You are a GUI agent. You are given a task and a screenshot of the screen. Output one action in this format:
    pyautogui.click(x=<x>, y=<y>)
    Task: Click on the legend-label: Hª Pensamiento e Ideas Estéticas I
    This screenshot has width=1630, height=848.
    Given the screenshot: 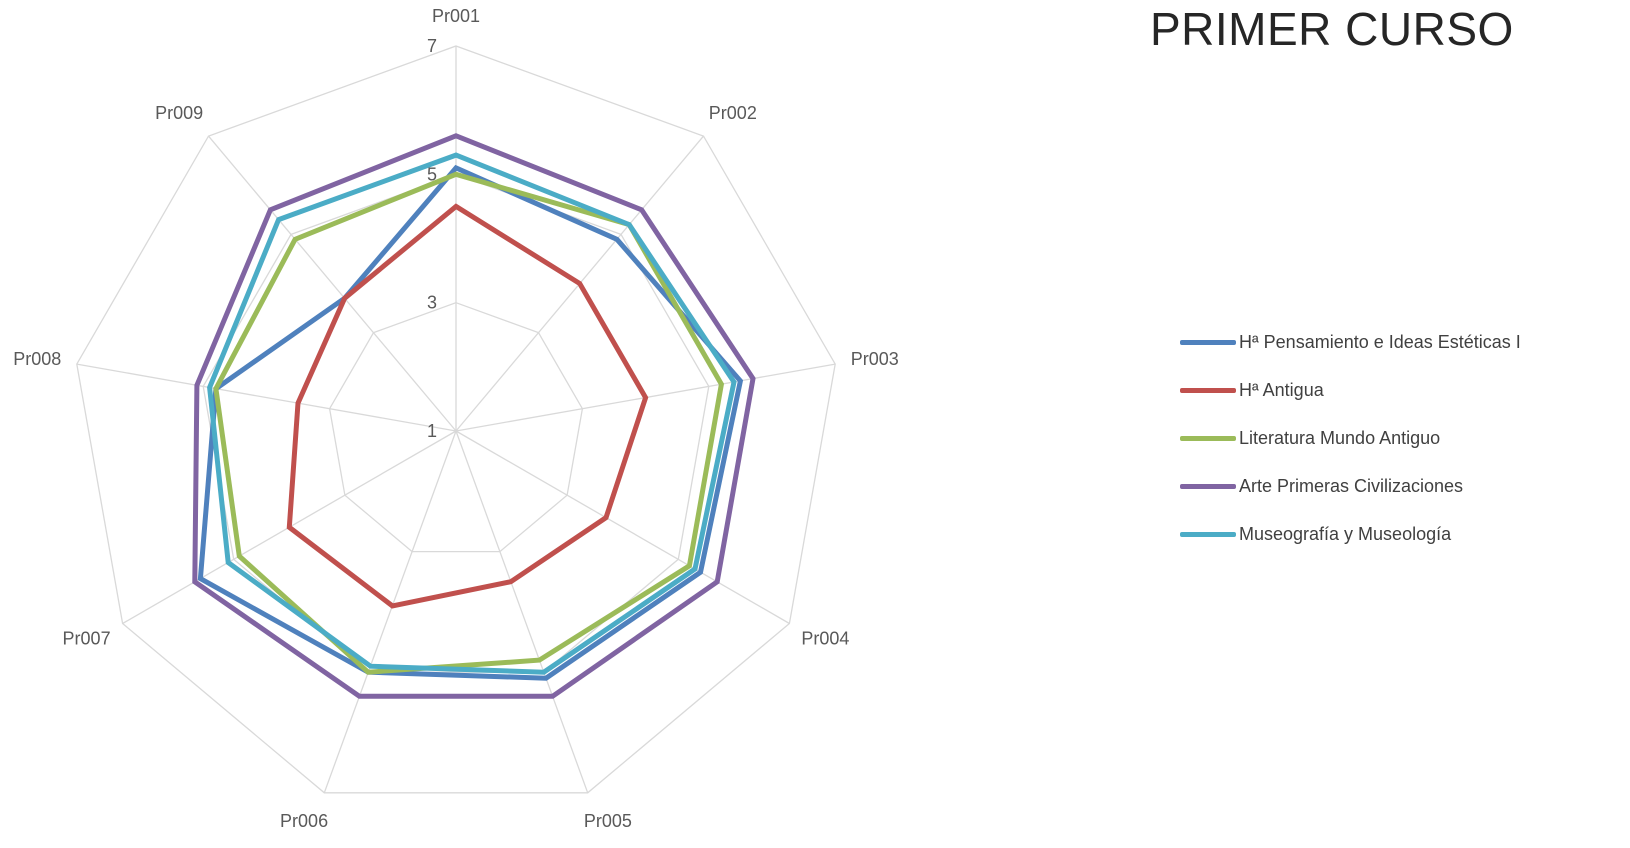 What is the action you would take?
    pyautogui.click(x=1380, y=341)
    